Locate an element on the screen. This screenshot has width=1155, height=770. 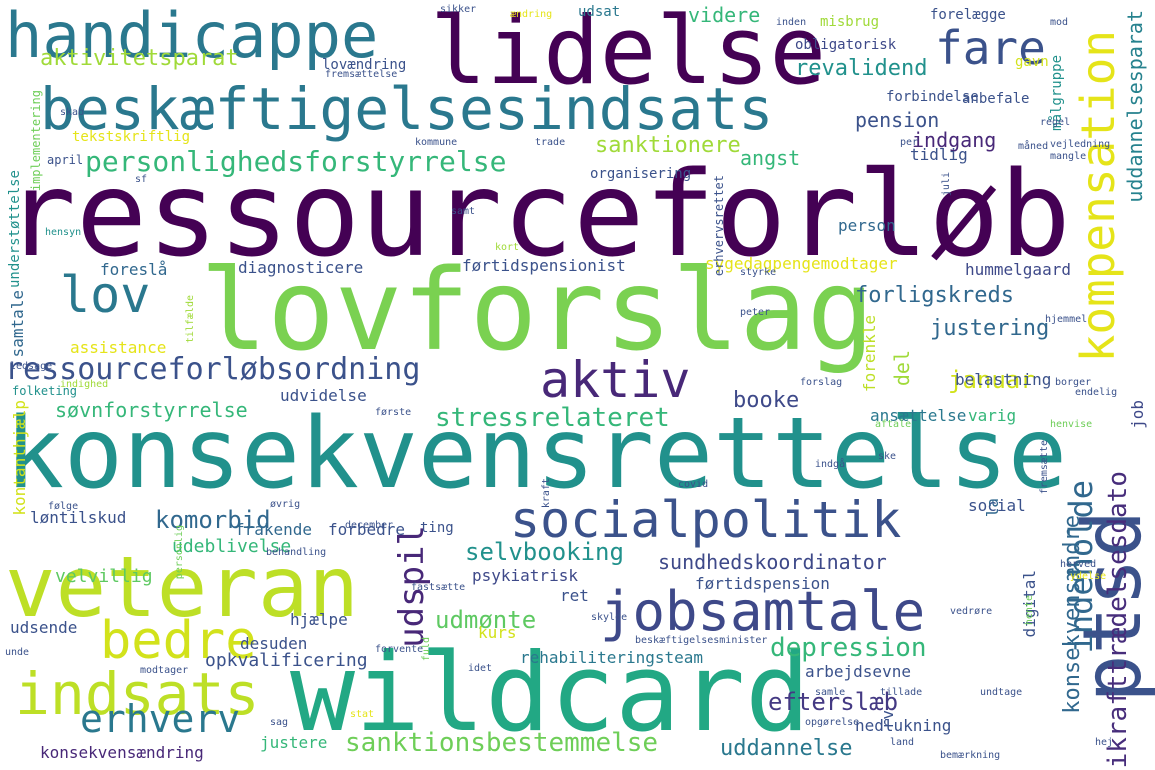
cloud-word: mangle is located at coordinates (1068, 156).